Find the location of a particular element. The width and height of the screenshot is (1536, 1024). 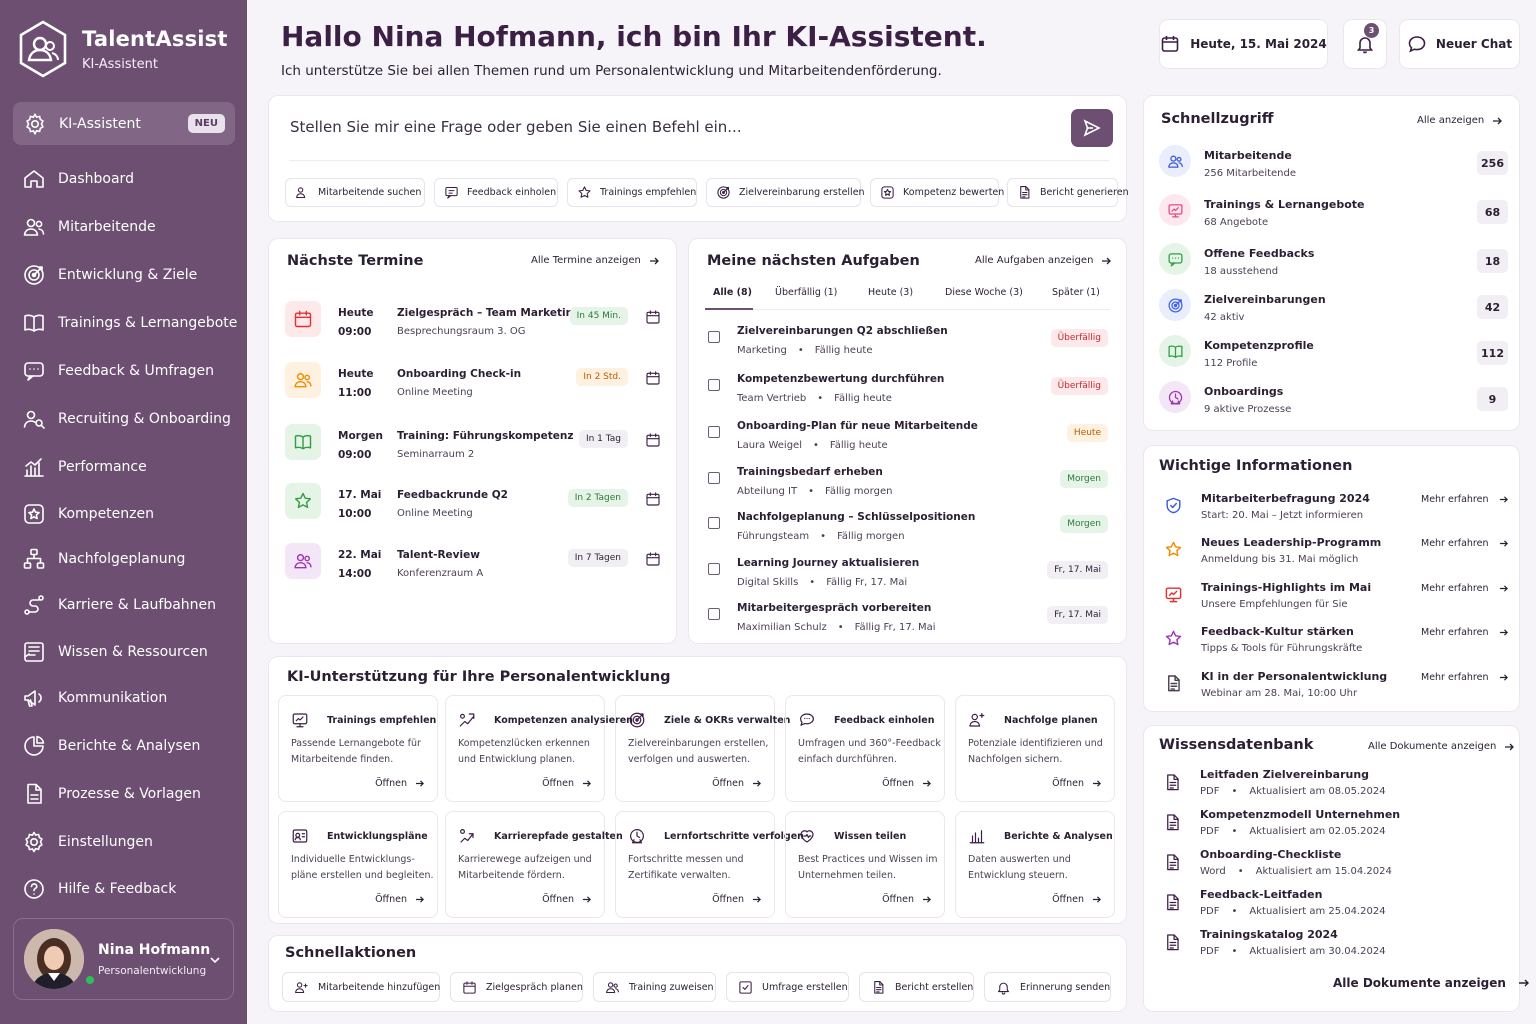

document-title: Kompetenzmodell Unternehmen is located at coordinates (1300, 814).